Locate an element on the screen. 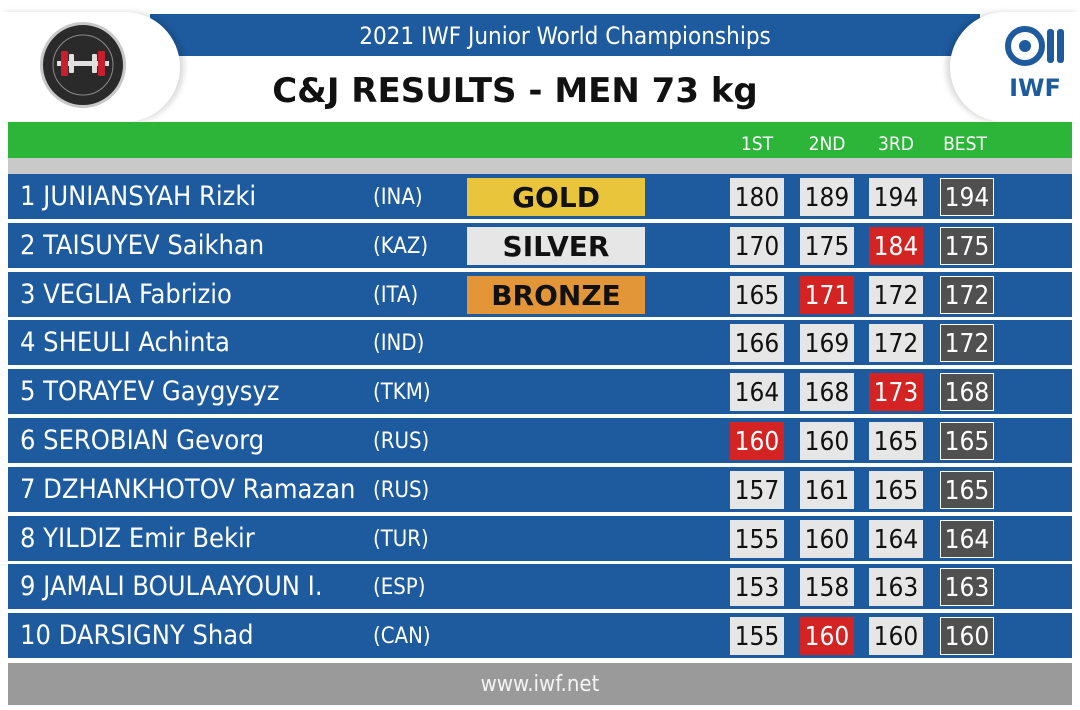 This screenshot has height=710, width=1080. attempt-1-good: 157 is located at coordinates (757, 489).